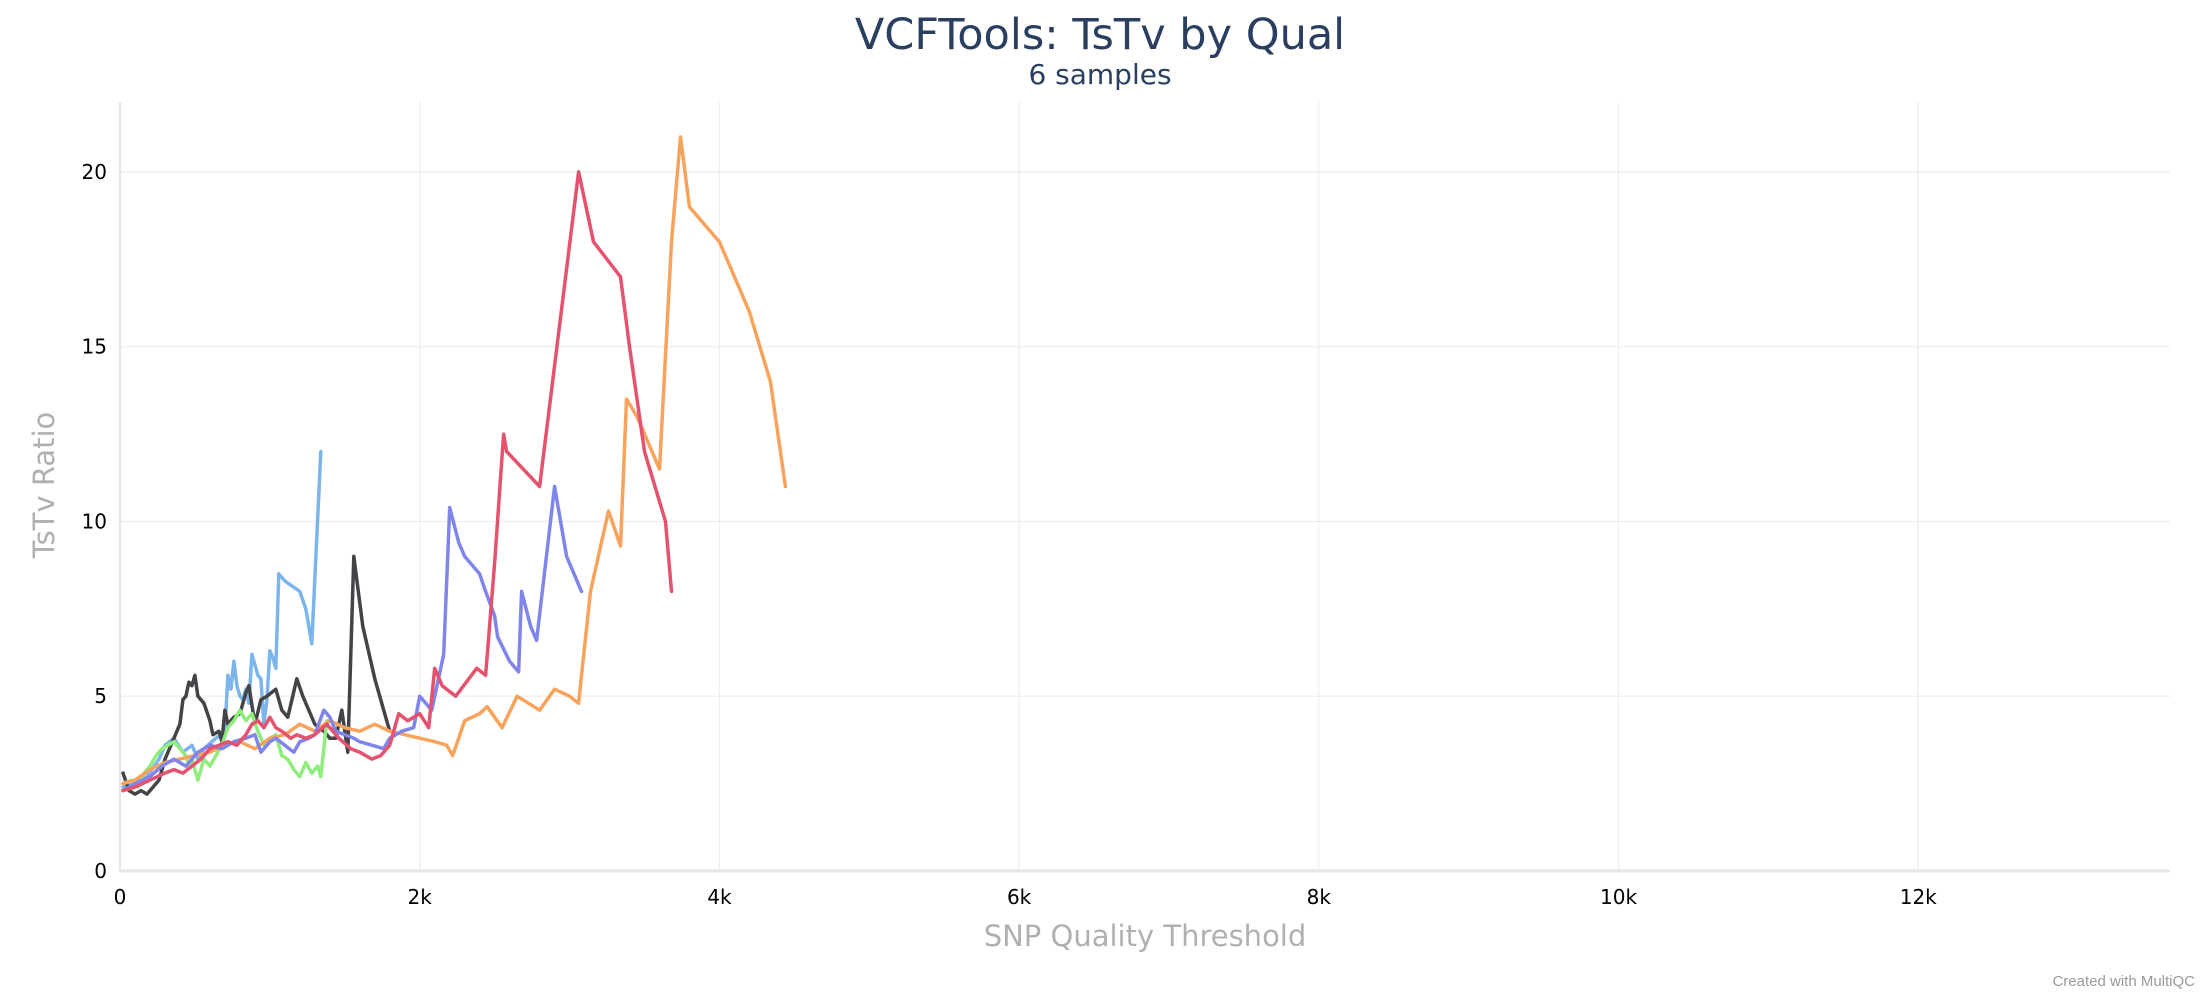 This screenshot has height=1000, width=2200. I want to click on x-tick-labels: 0 2k 4k 6k 8k 10k 12k, so click(1026, 897).